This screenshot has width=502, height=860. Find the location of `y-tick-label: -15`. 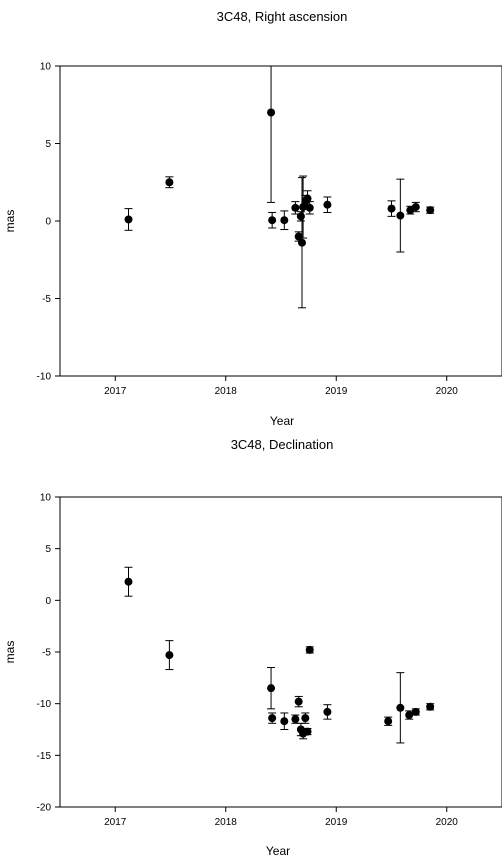

y-tick-label: -15 is located at coordinates (44, 756).